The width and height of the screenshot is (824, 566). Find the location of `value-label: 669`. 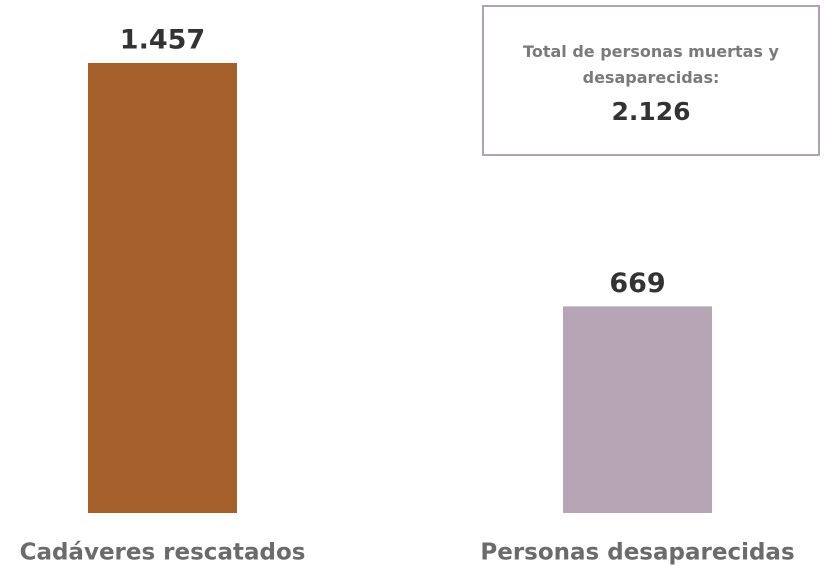

value-label: 669 is located at coordinates (637, 283).